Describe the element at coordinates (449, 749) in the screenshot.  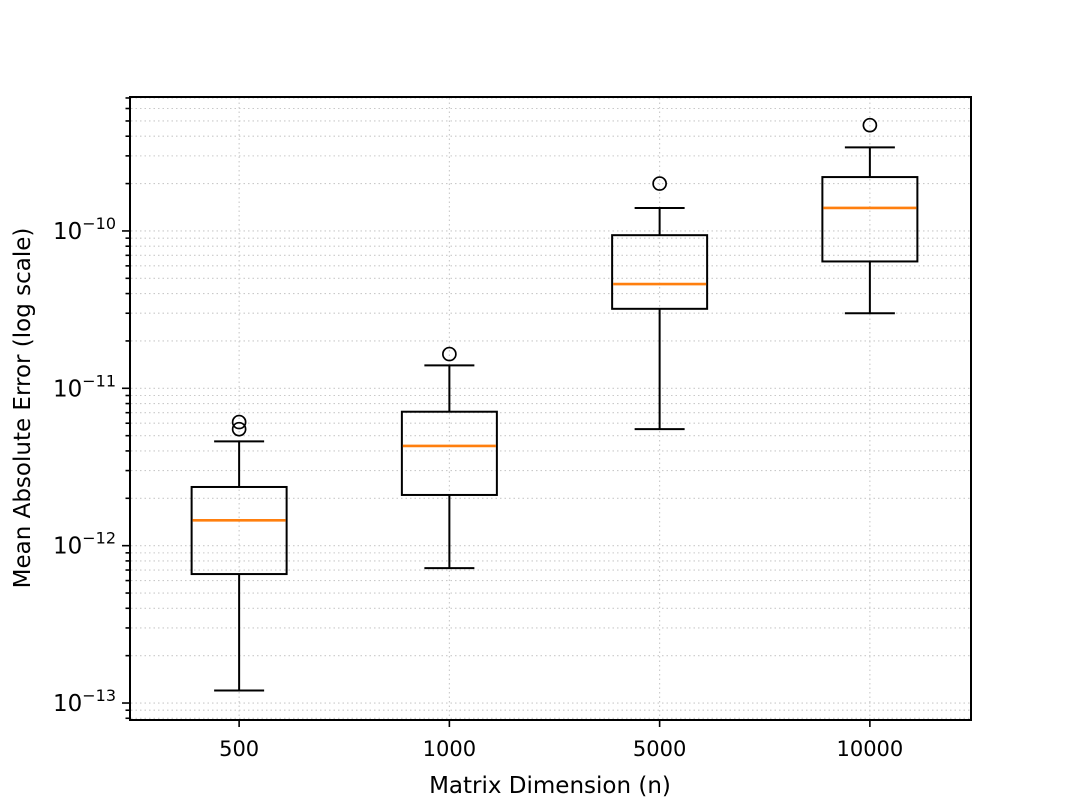
I see `x-tick-label: 1000` at that location.